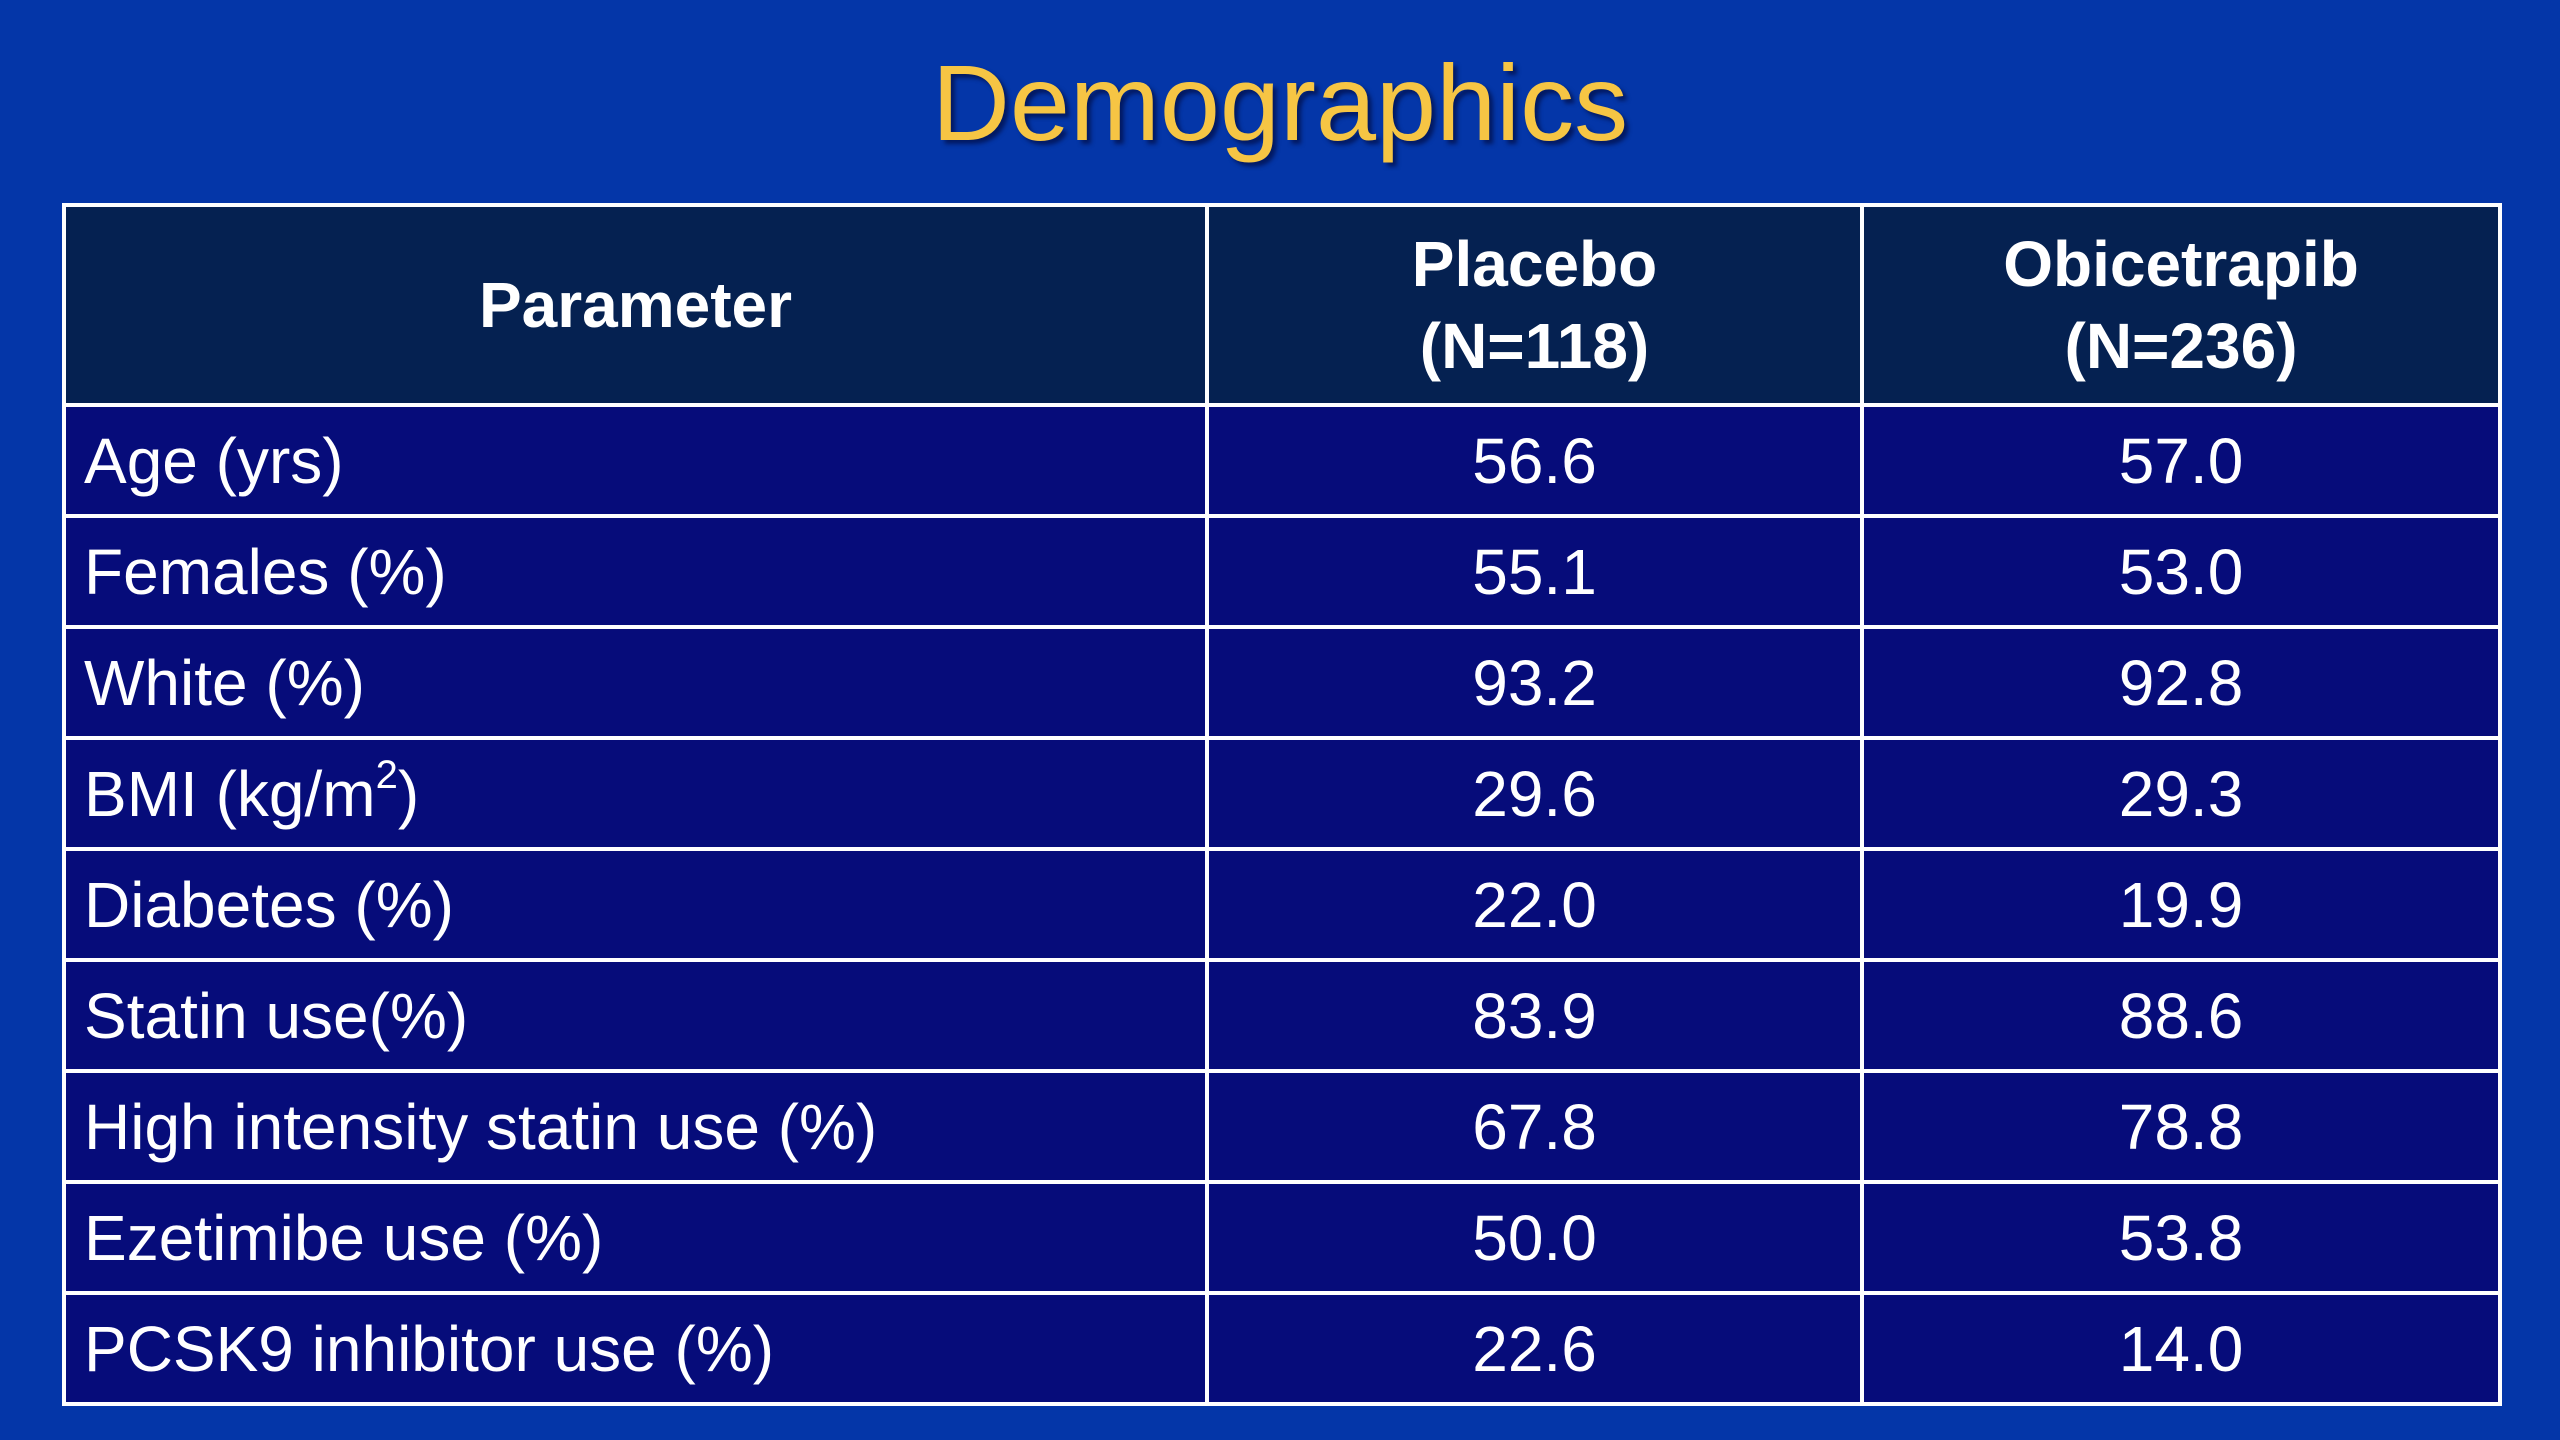  What do you see at coordinates (2181, 793) in the screenshot?
I see `row-obicetrapib-value: 29.3` at bounding box center [2181, 793].